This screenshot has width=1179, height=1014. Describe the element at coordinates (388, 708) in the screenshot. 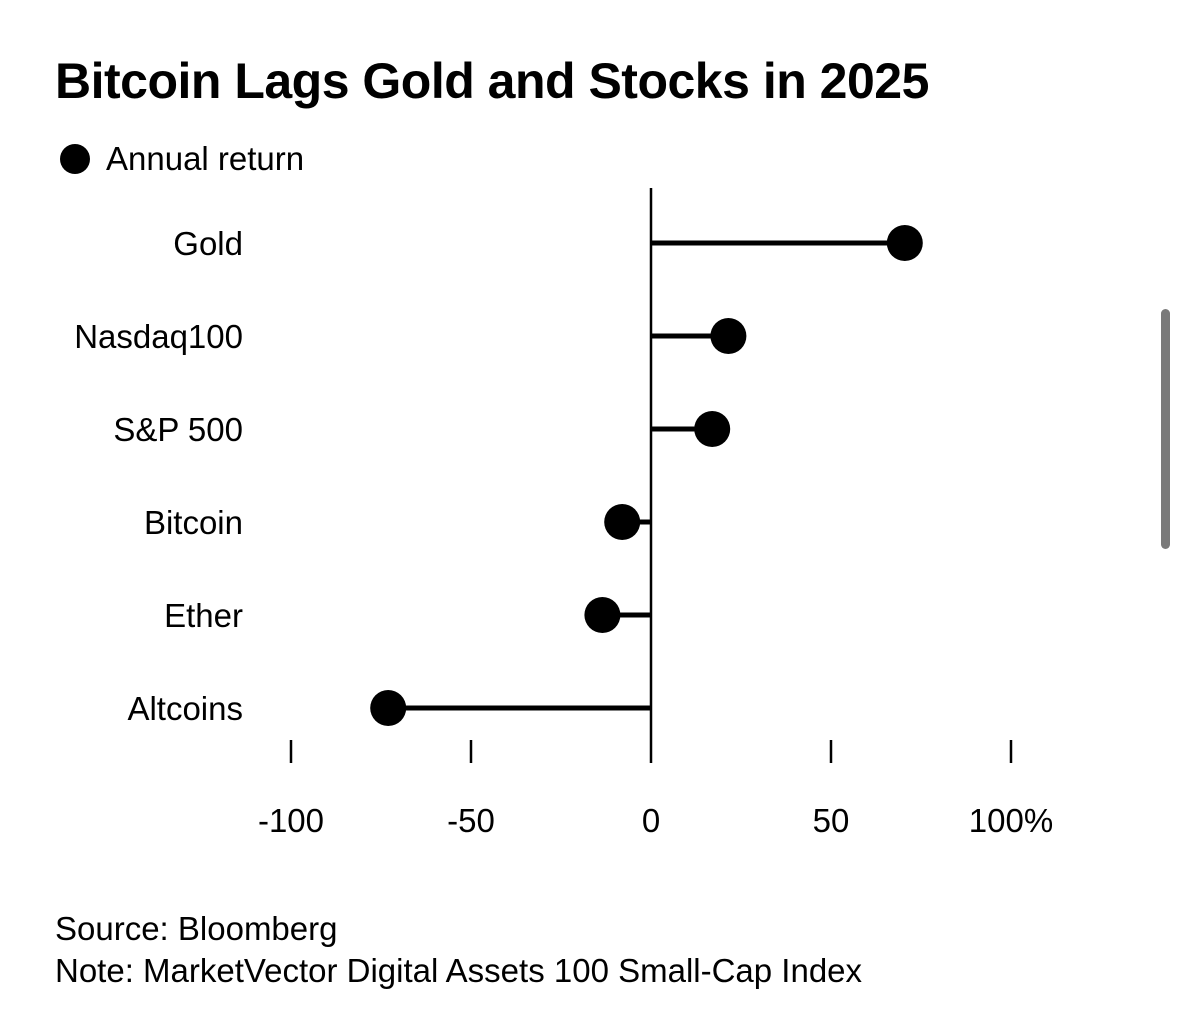

I see `marker-altcoins` at that location.